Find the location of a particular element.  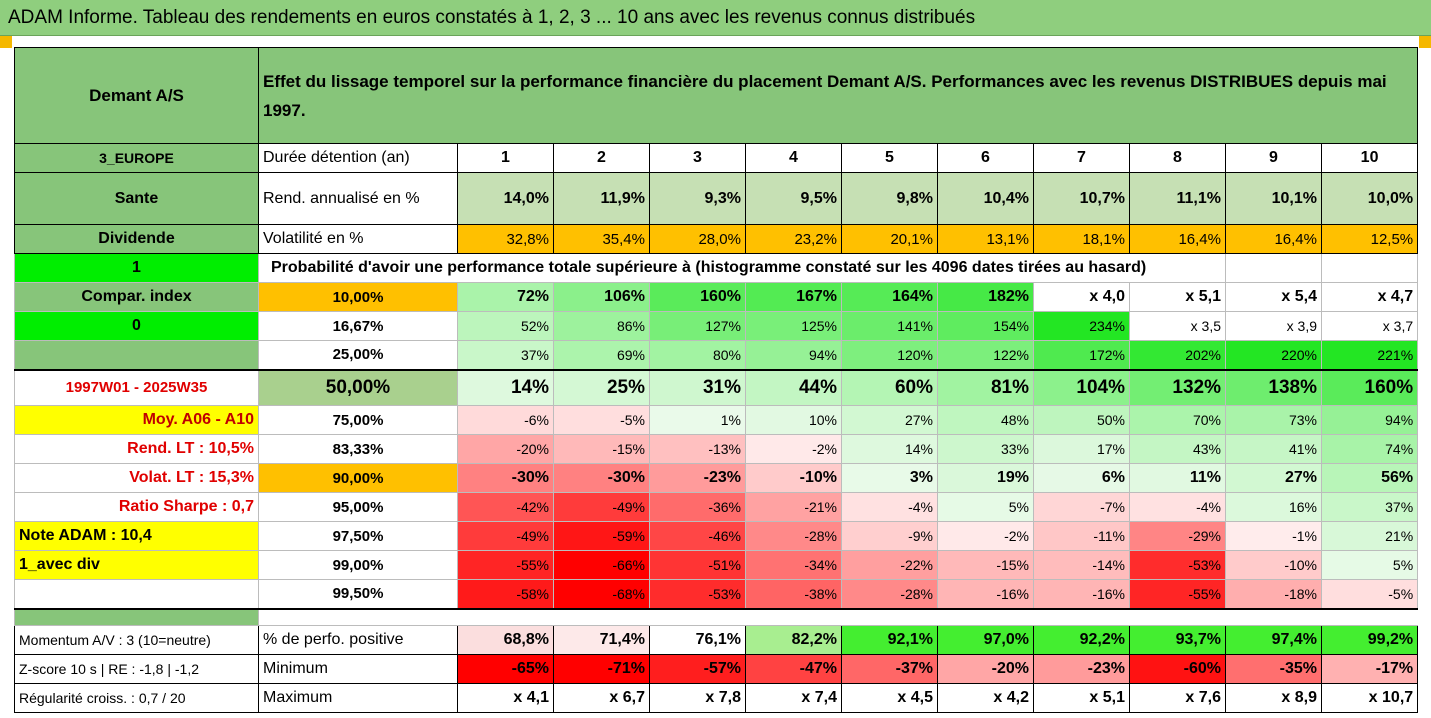

performance-value: 56% is located at coordinates (1369, 478).